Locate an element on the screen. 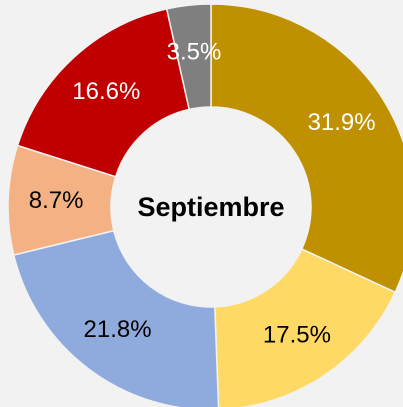 The width and height of the screenshot is (403, 407). data-label: 17.5% is located at coordinates (297, 334).